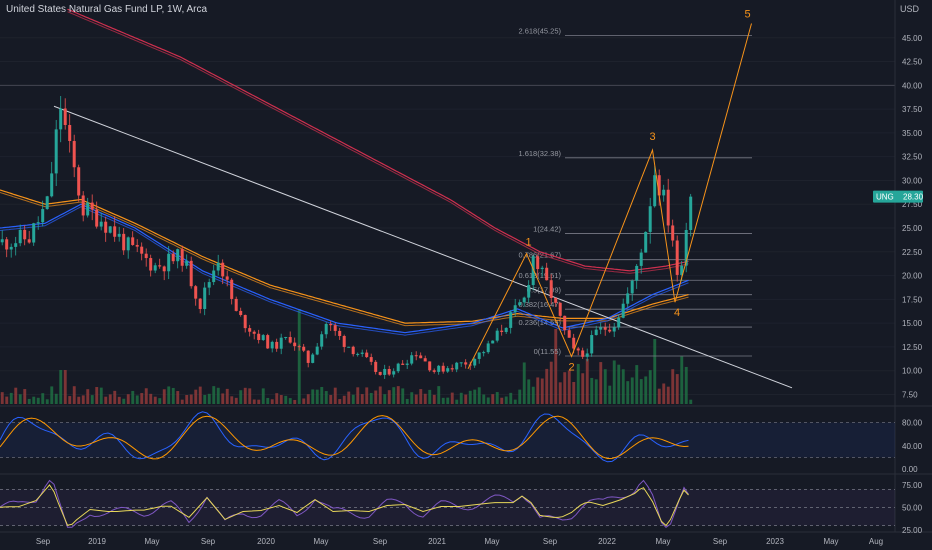 The height and width of the screenshot is (550, 932). What do you see at coordinates (876, 541) in the screenshot?
I see `time-tick-label: Aug` at bounding box center [876, 541].